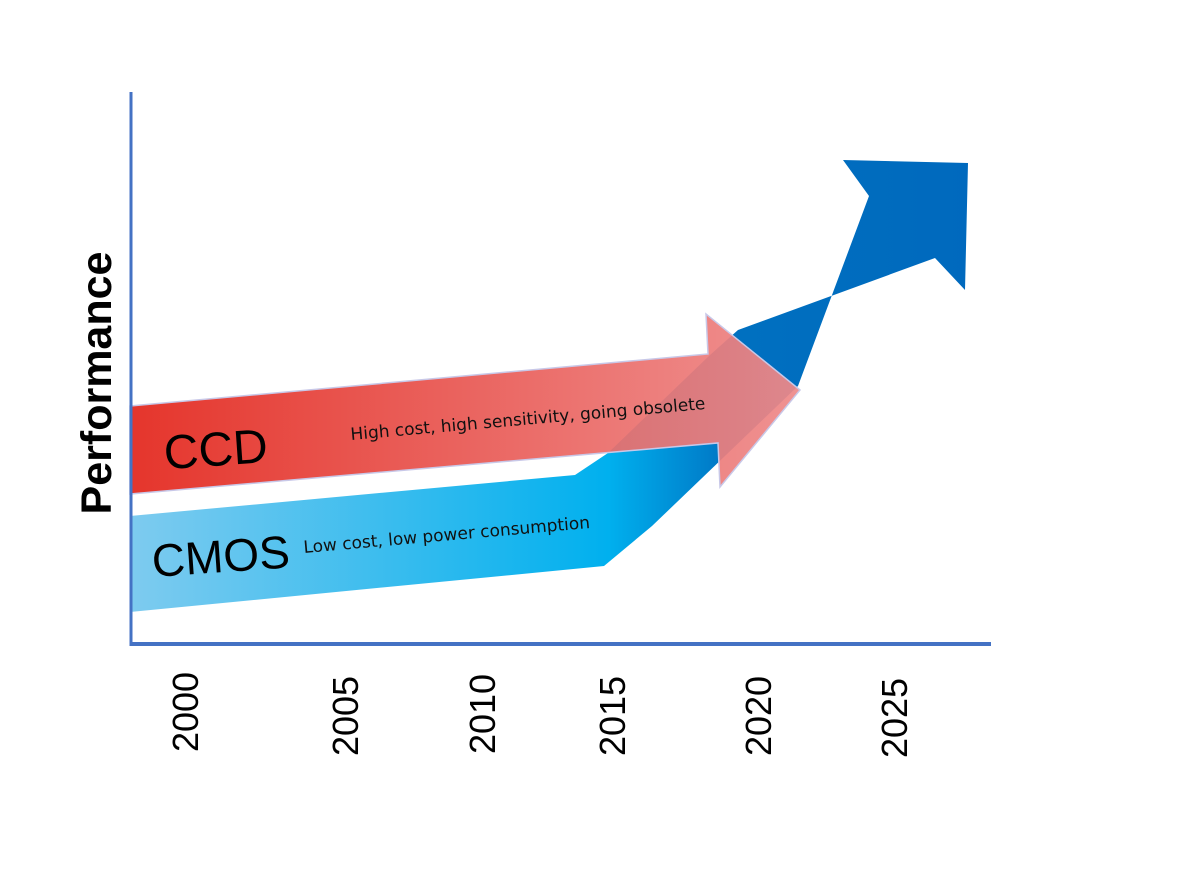 The width and height of the screenshot is (1193, 872). I want to click on x-tick-label: 2015, so click(612, 716).